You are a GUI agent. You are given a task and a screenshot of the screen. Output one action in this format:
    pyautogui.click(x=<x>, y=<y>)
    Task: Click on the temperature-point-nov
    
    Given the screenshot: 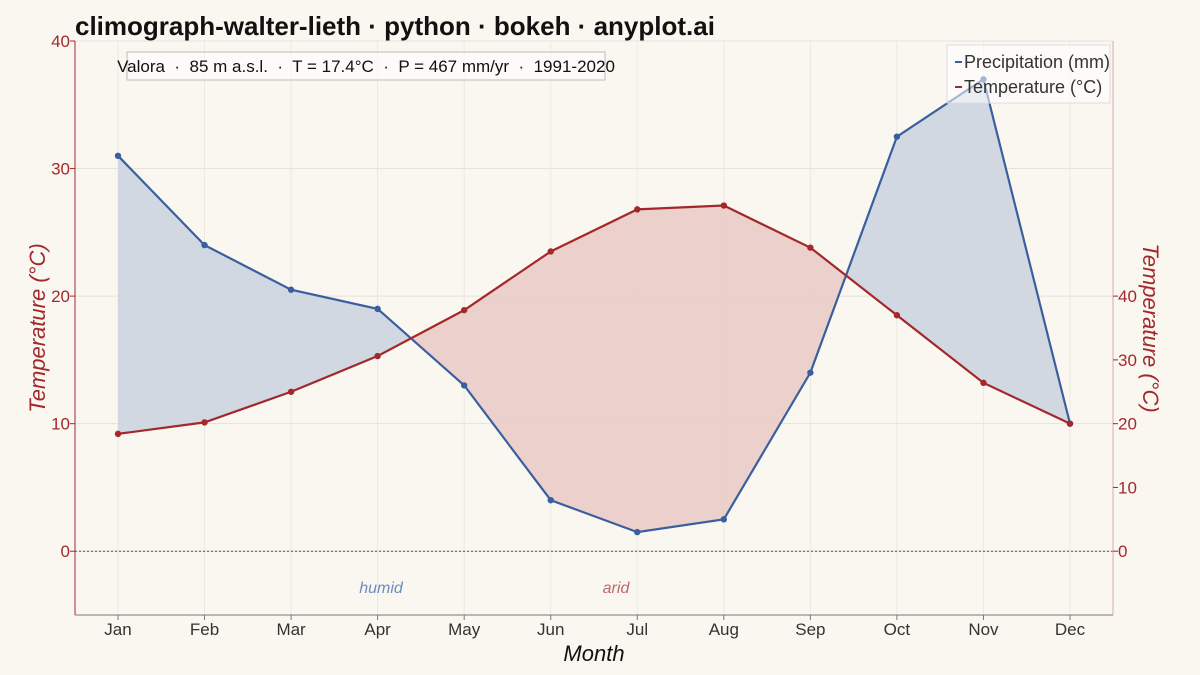 What is the action you would take?
    pyautogui.click(x=983, y=383)
    